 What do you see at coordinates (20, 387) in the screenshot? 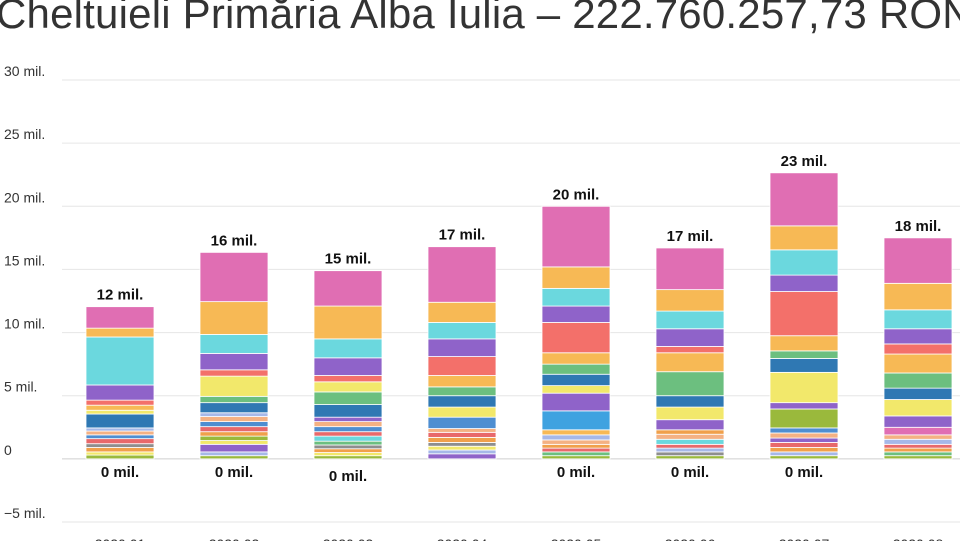
I see `y-tick-label: 5 mil.` at bounding box center [20, 387].